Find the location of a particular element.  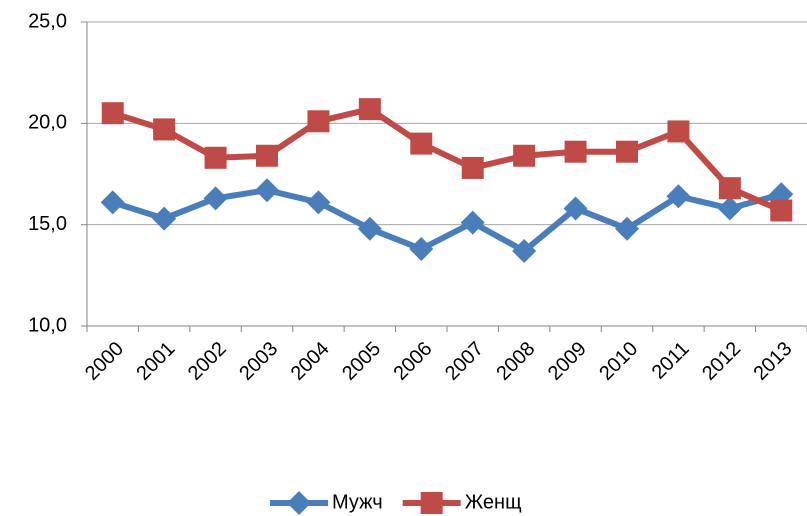

x-tick-label: 2002 is located at coordinates (207, 361).